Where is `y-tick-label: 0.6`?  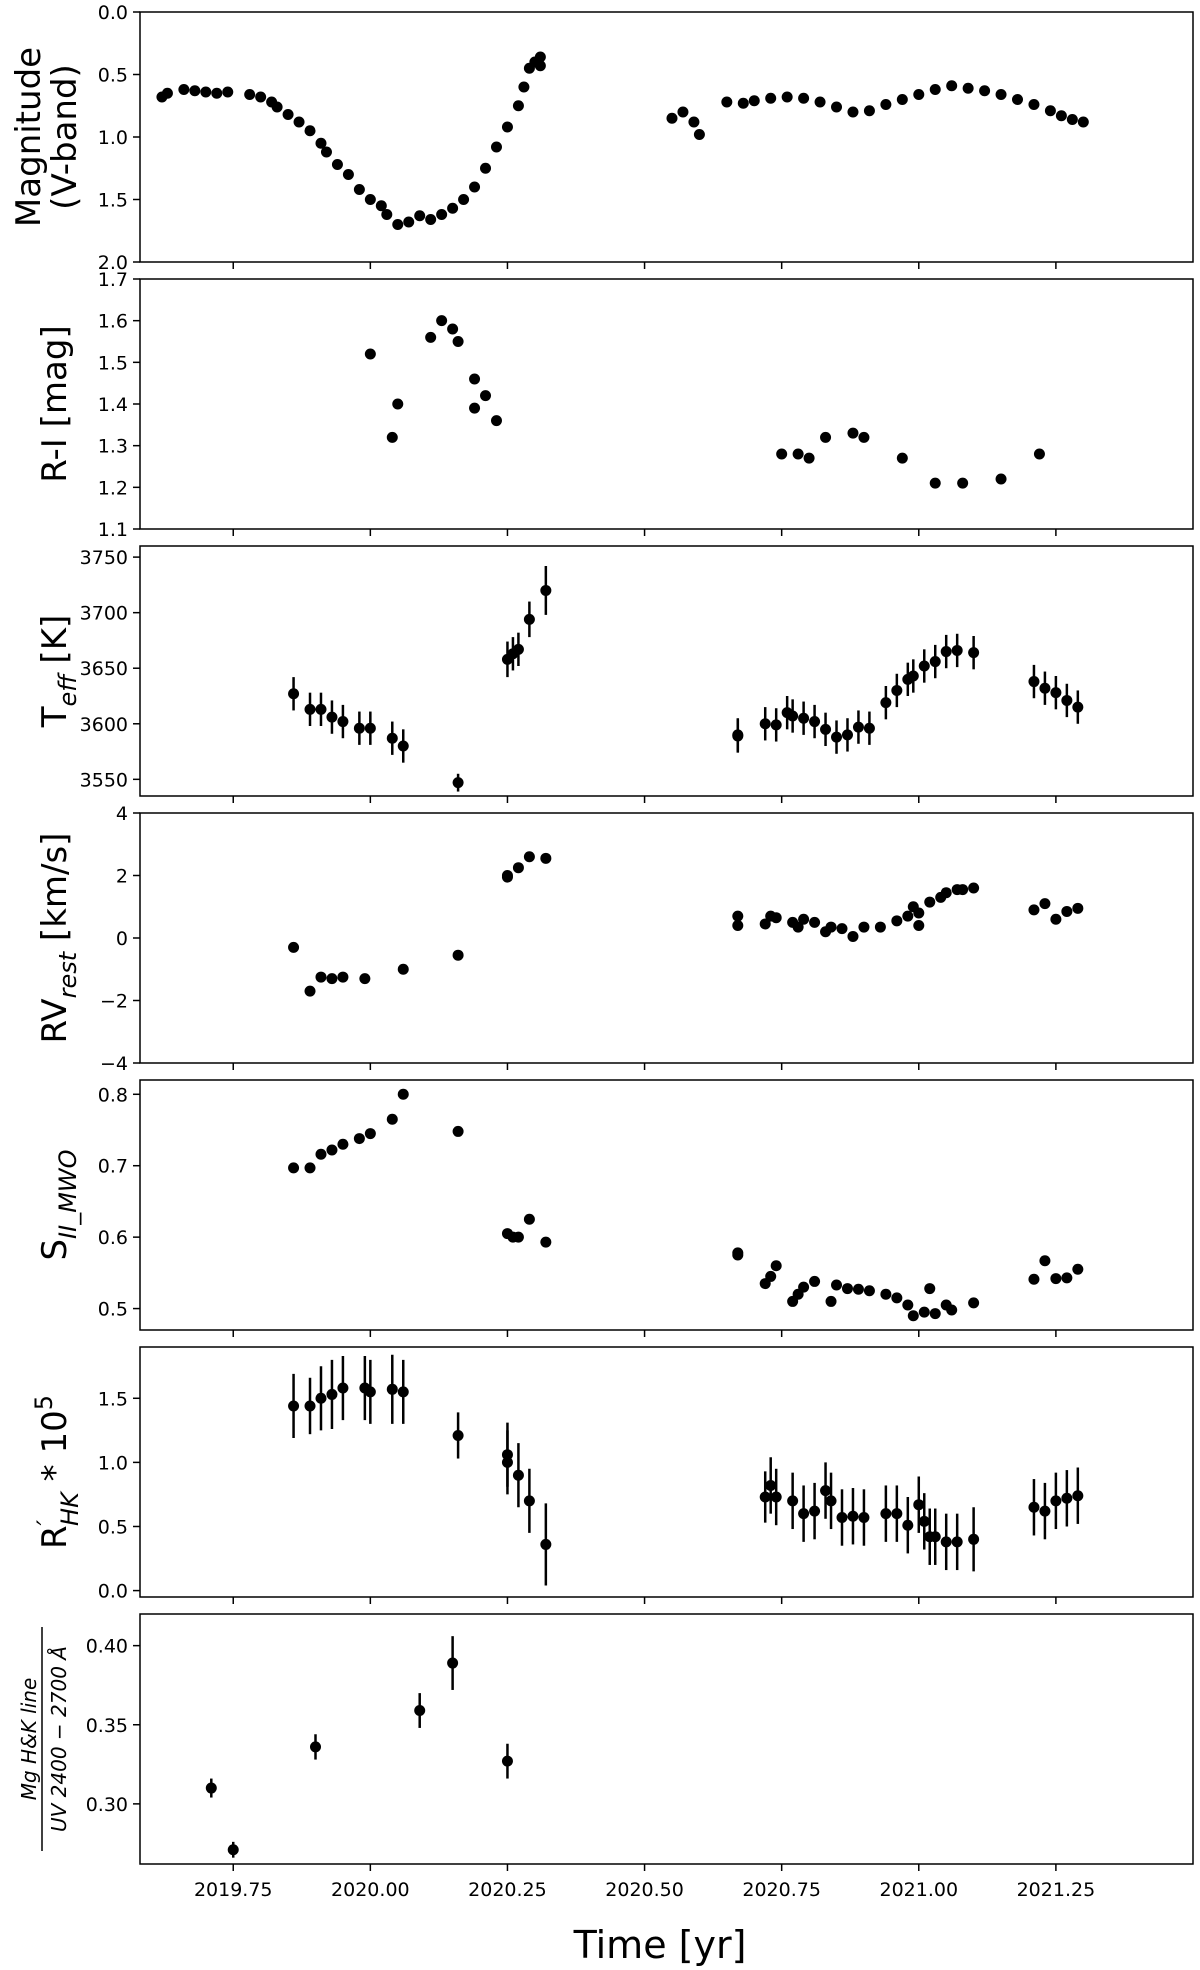 y-tick-label: 0.6 is located at coordinates (113, 1238).